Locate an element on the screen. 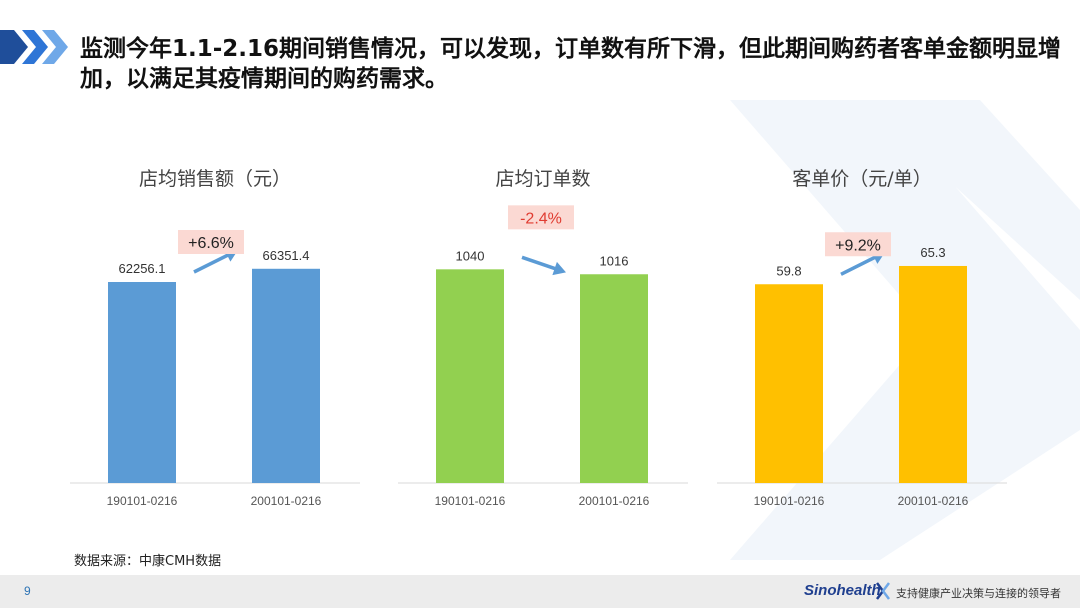  data-label: 65.3 is located at coordinates (932, 252).